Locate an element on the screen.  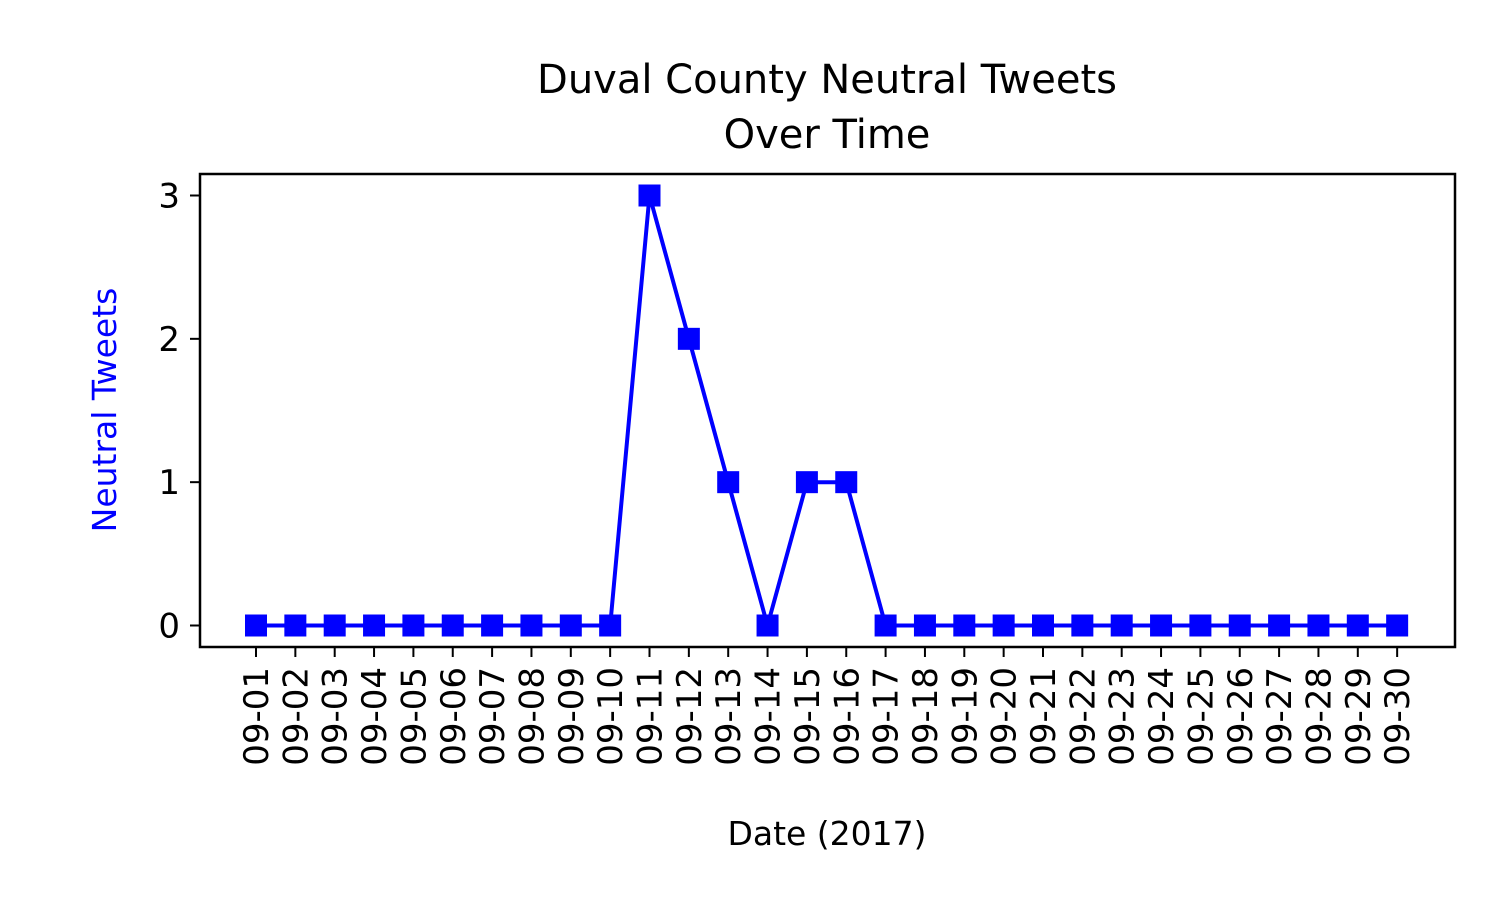
x-tick-label: 09-04 is located at coordinates (375, 716).